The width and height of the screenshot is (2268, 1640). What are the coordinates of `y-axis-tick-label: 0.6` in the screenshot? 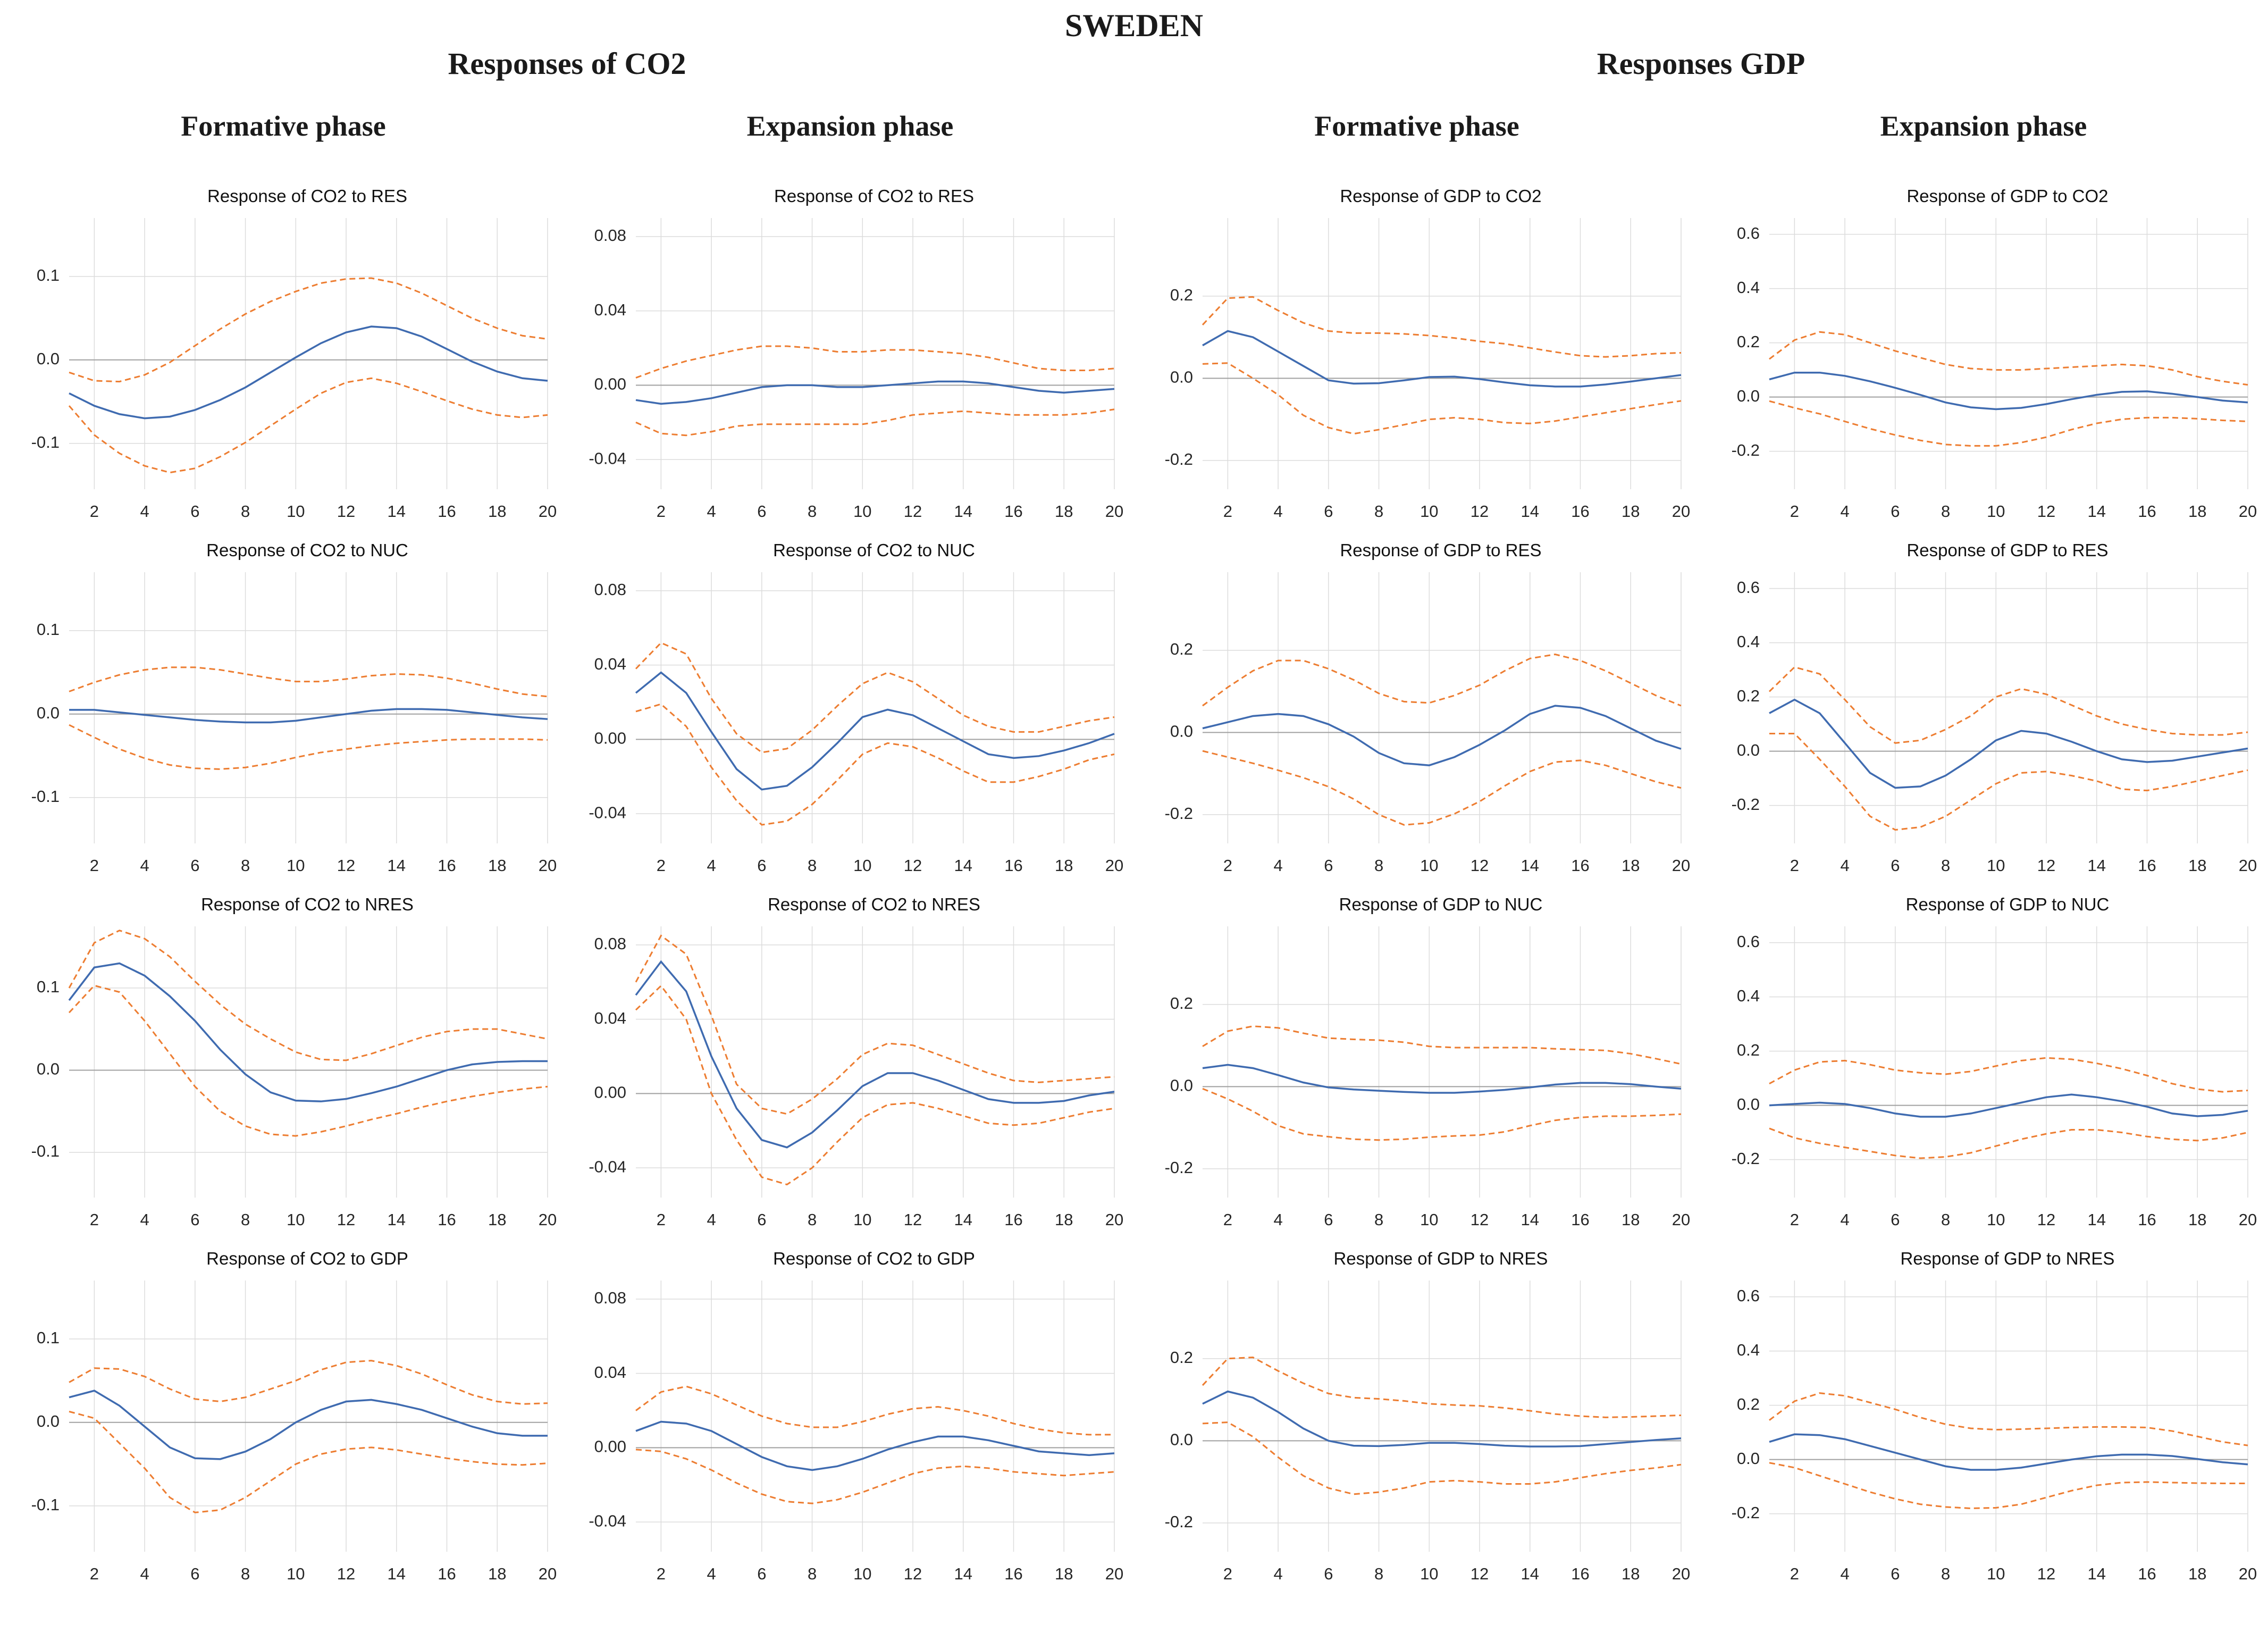 It's located at (1748, 587).